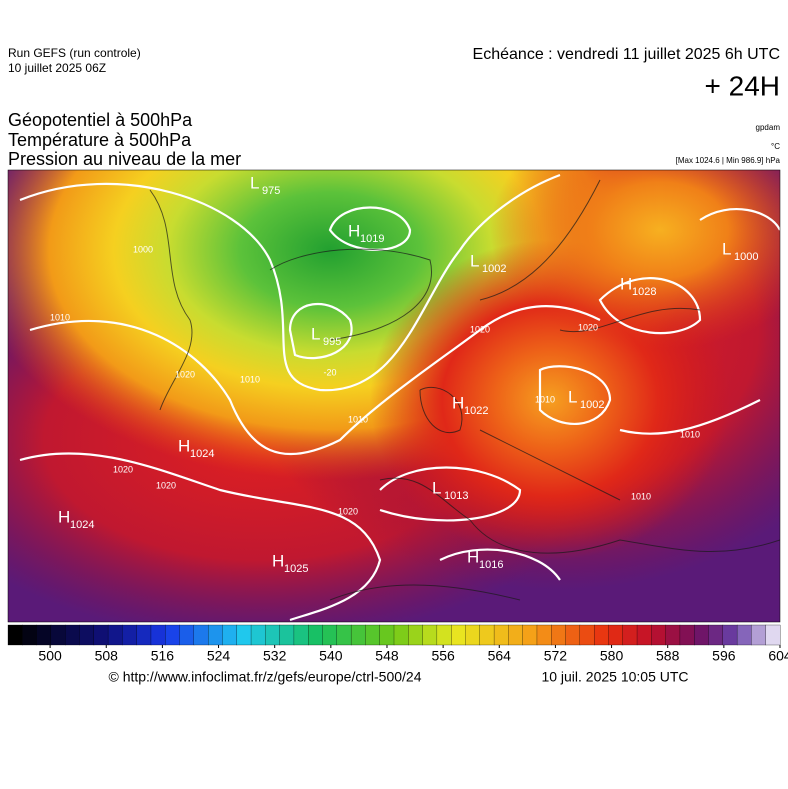 The width and height of the screenshot is (788, 789). Describe the element at coordinates (57, 68) in the screenshot. I see `run-date: 10 juillet 2025 06Z` at that location.